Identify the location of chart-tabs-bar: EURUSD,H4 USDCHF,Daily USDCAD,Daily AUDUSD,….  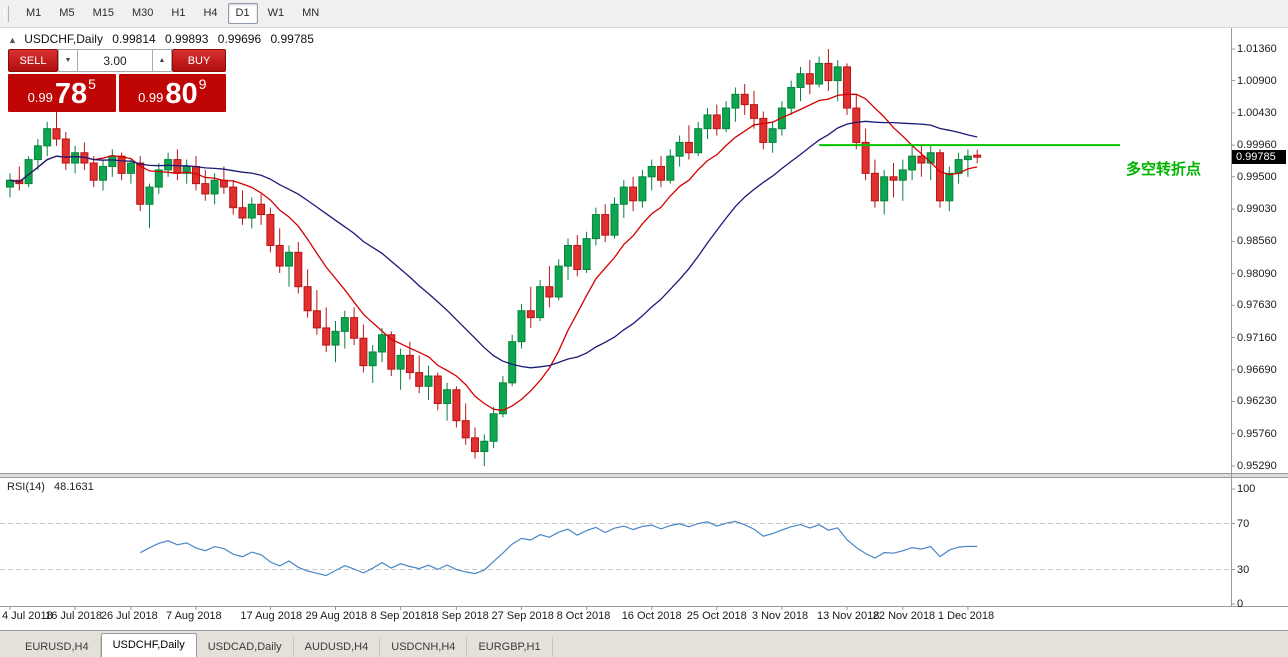
(644, 643).